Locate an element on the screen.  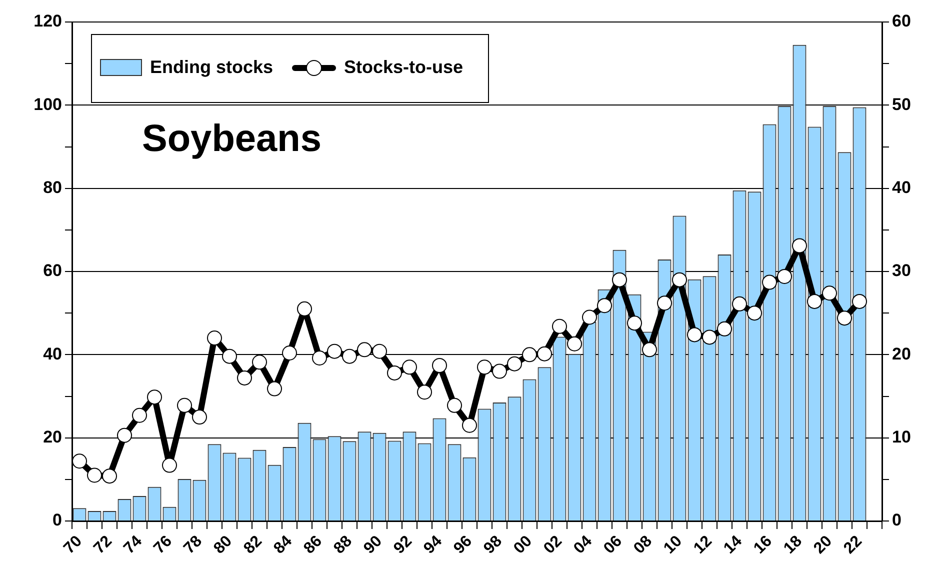
x-tick-label: 08 is located at coordinates (643, 545).